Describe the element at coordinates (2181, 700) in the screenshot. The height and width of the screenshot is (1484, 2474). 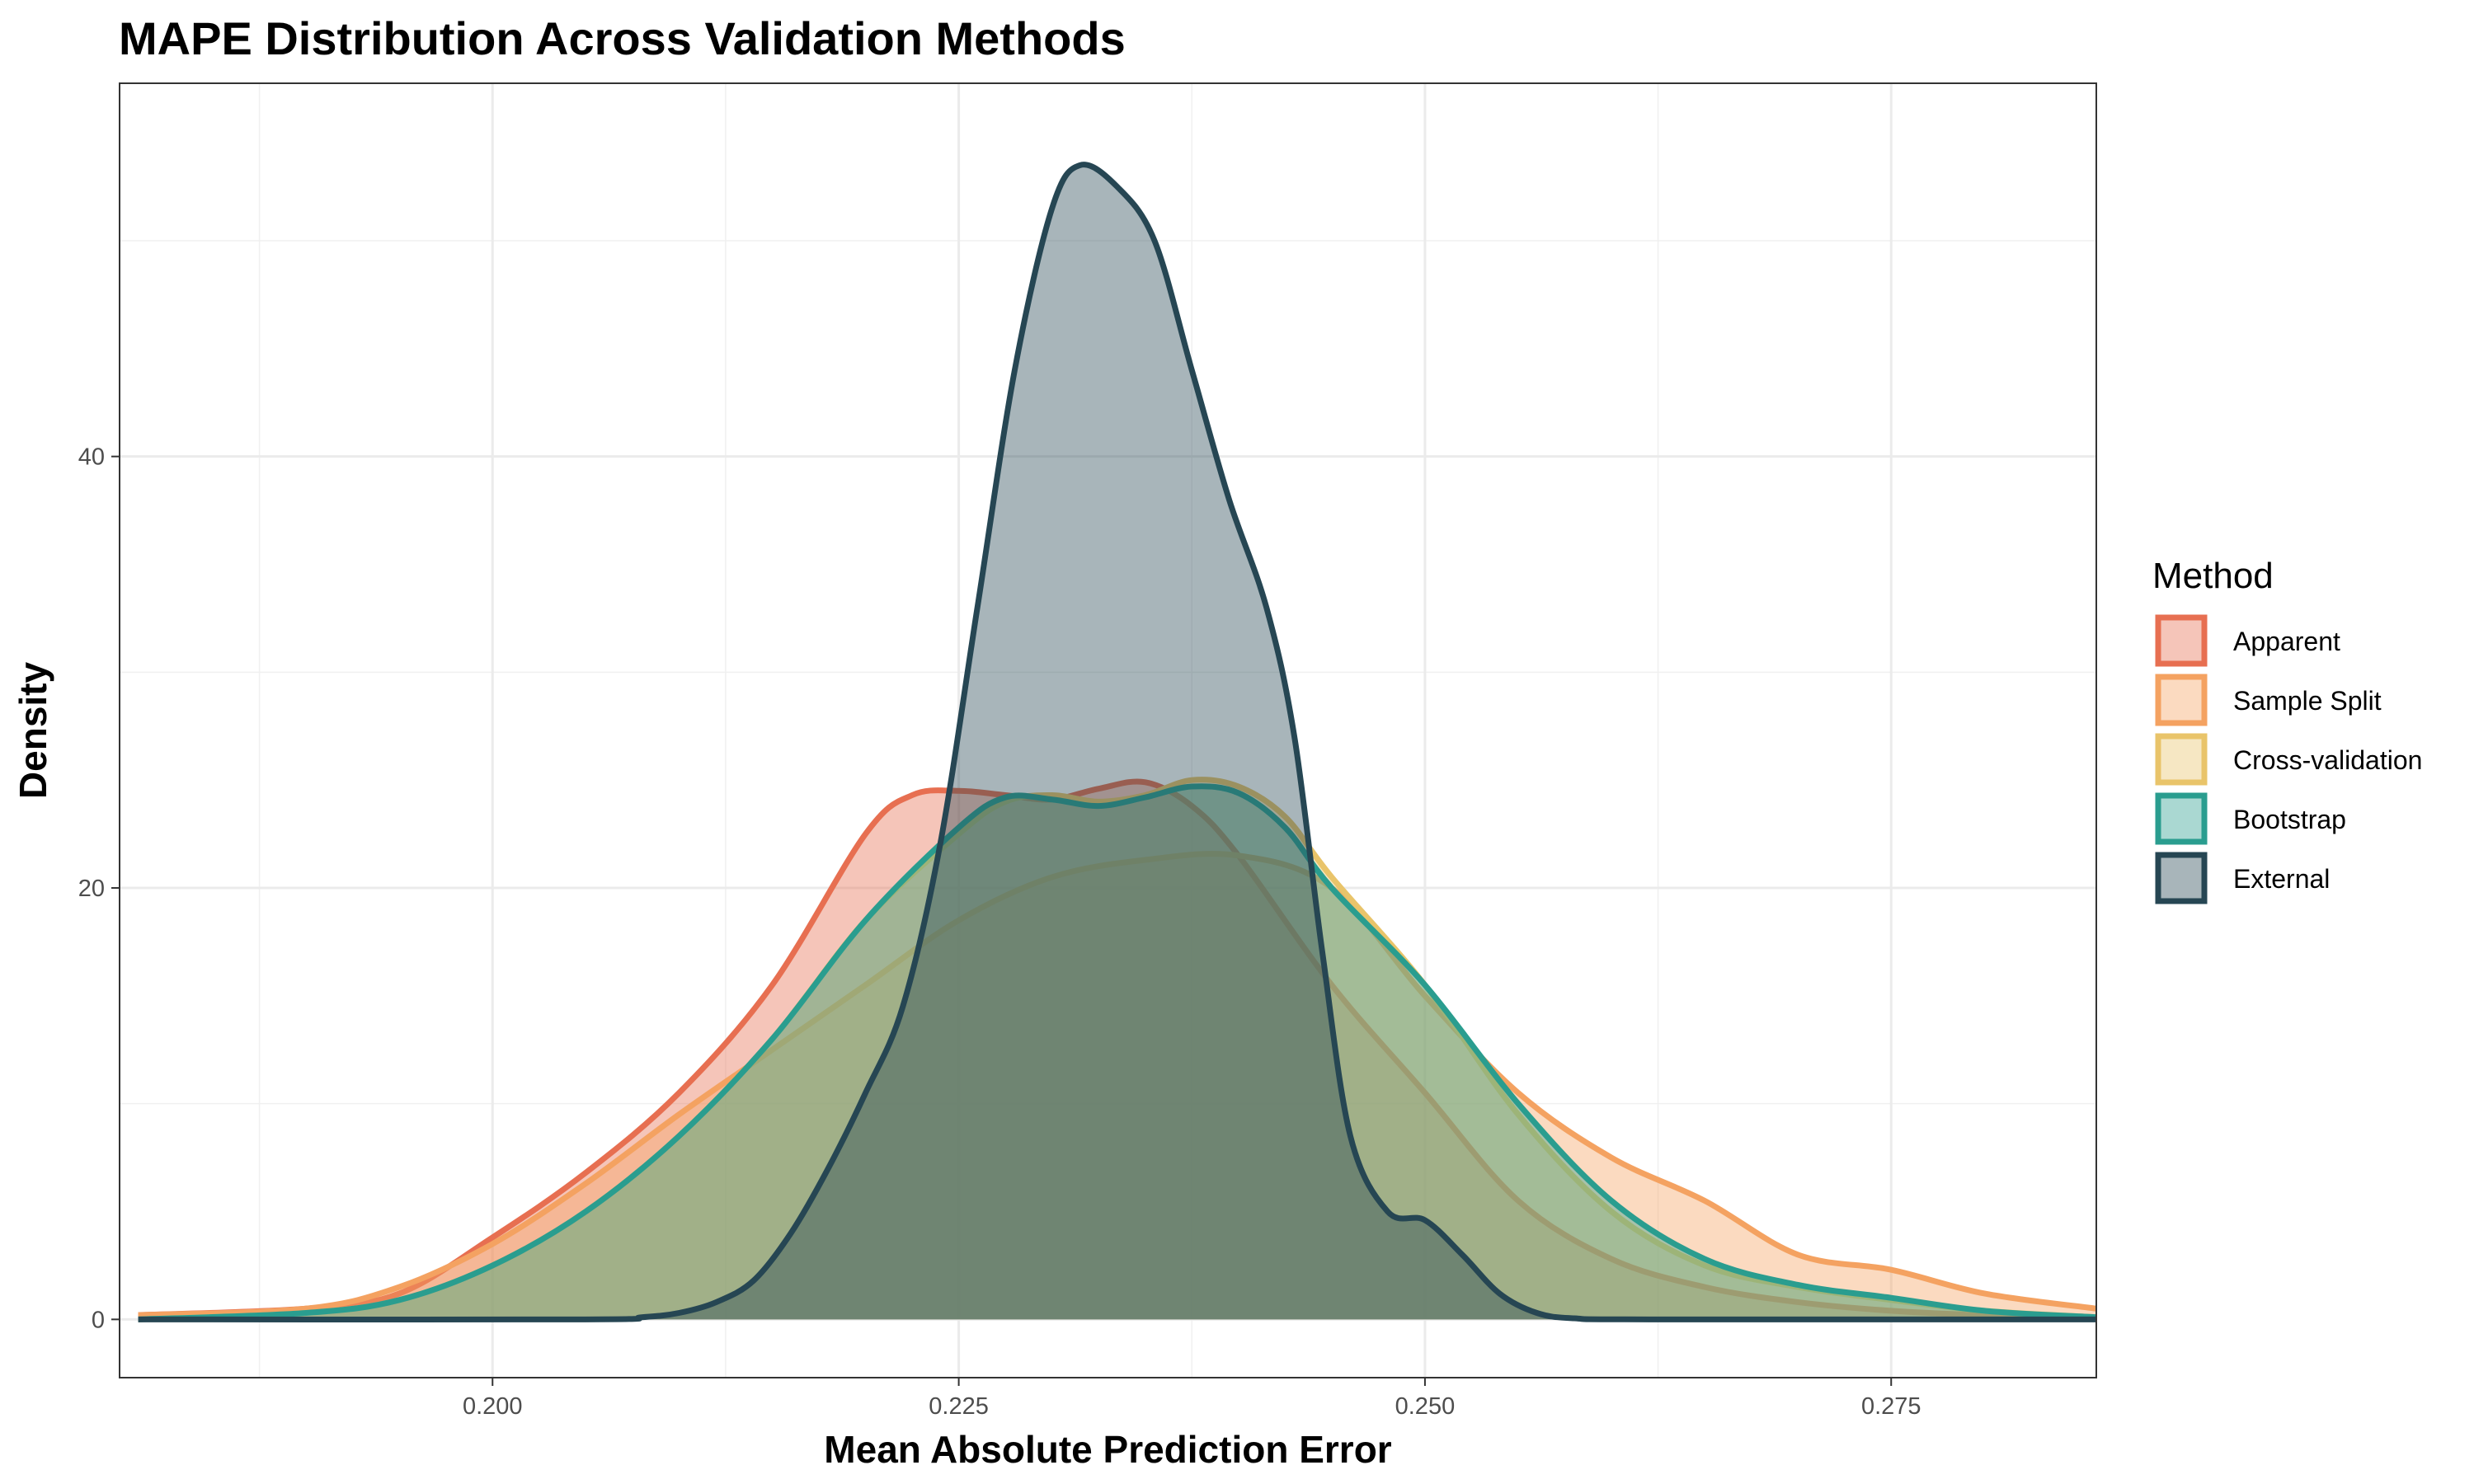
I see `legend-key-sample-split` at that location.